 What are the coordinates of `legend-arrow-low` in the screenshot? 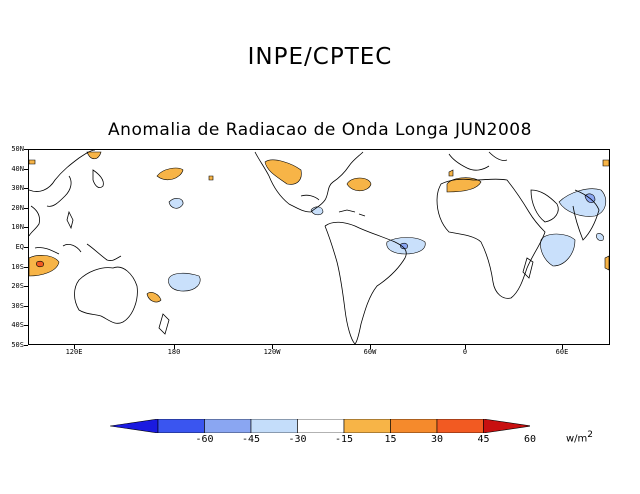 It's located at (134, 426).